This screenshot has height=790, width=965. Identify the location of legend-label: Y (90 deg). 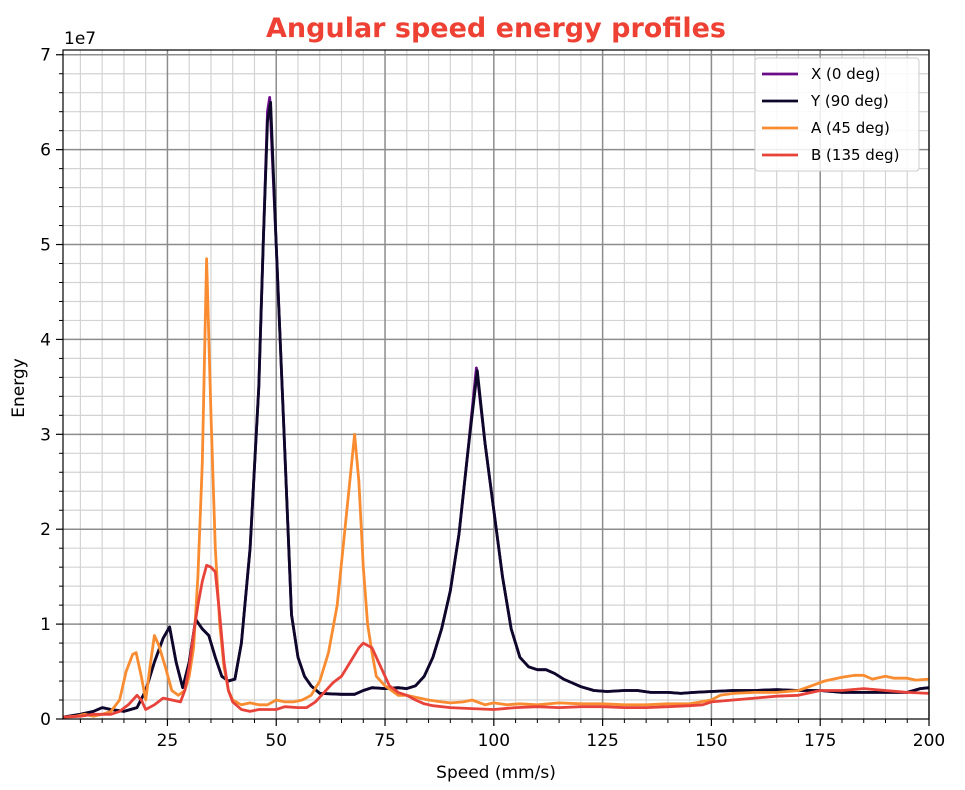
(849, 101).